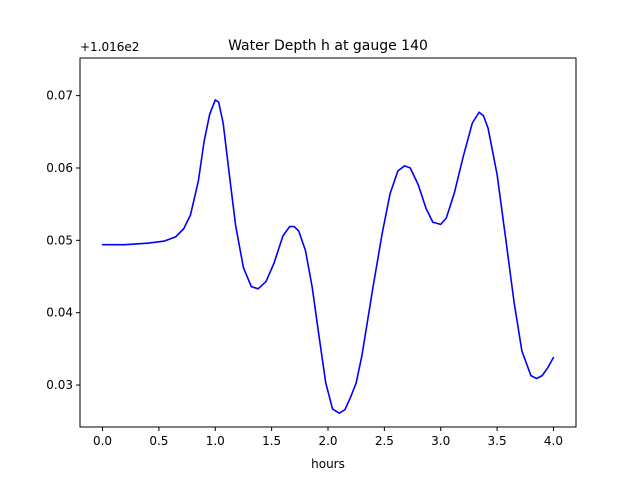  What do you see at coordinates (102, 441) in the screenshot?
I see `x-tick-label: 0.0` at bounding box center [102, 441].